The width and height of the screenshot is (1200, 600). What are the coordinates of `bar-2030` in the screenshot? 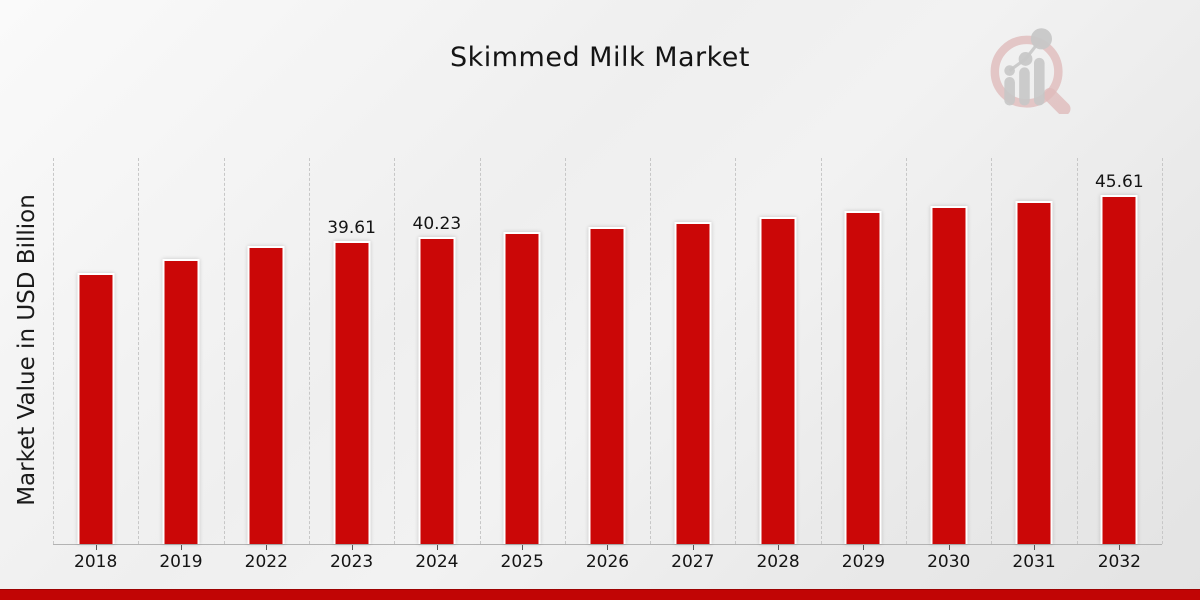 It's located at (949, 375).